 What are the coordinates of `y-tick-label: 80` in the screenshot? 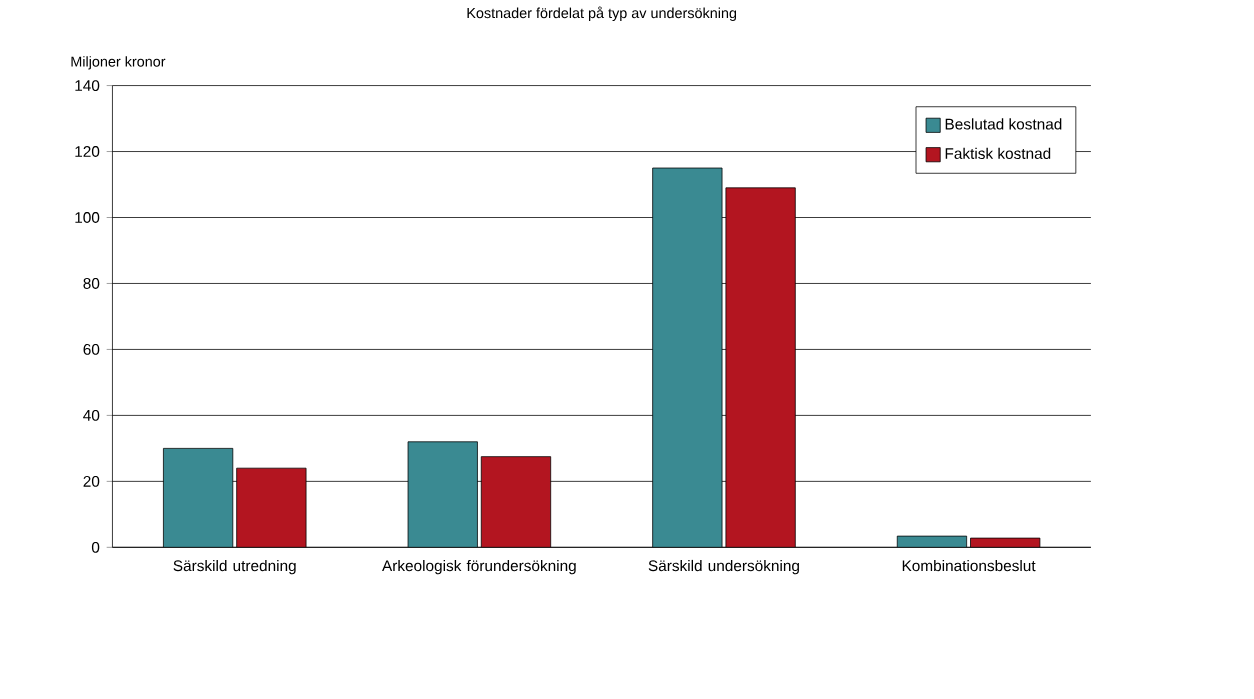 It's located at (91, 283).